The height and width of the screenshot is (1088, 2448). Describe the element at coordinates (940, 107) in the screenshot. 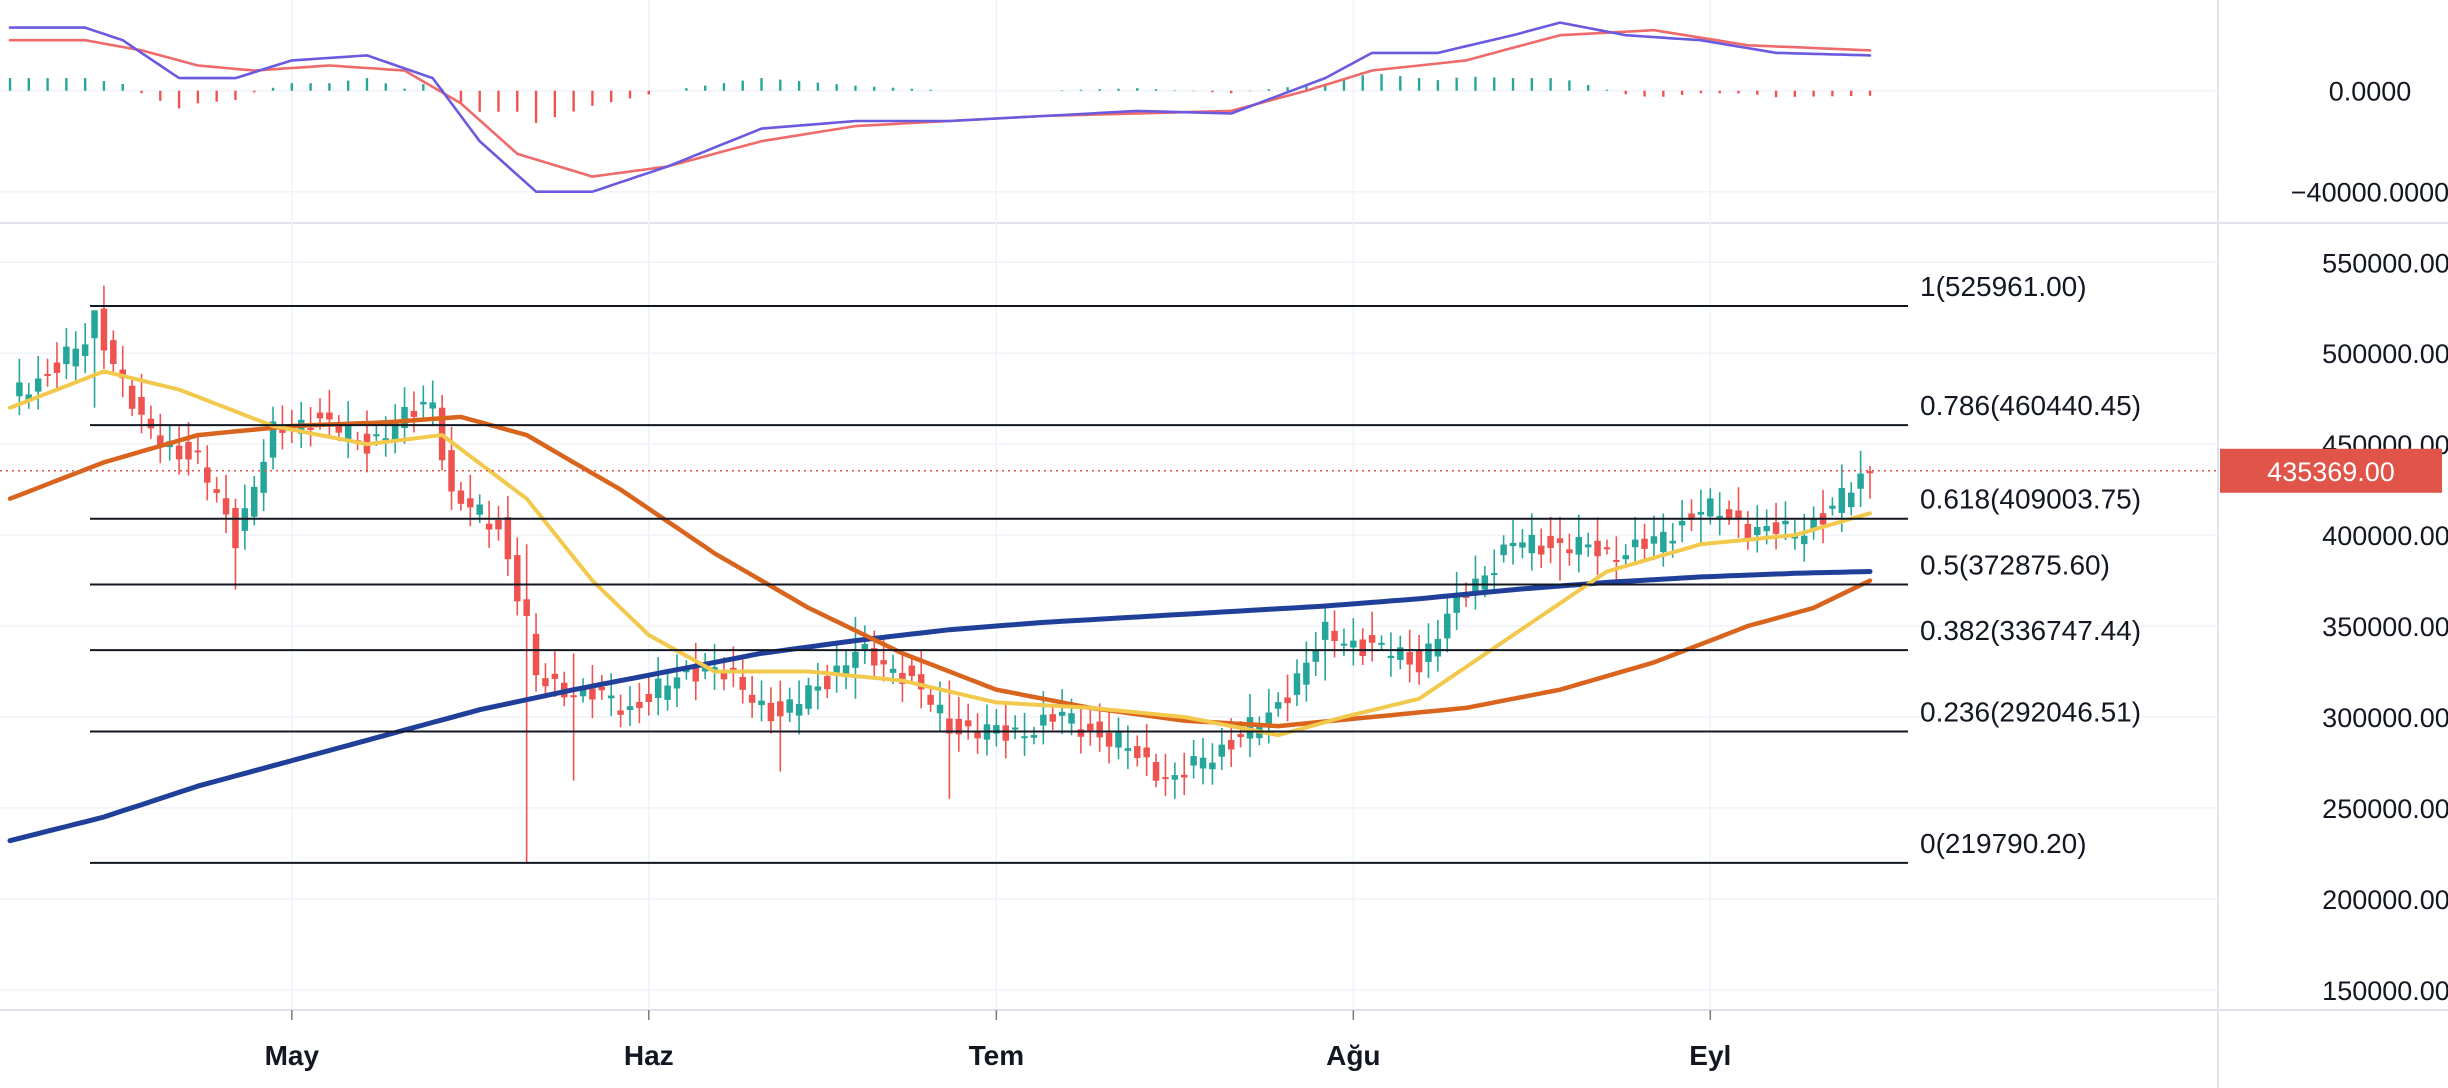

I see `macd-pane` at that location.